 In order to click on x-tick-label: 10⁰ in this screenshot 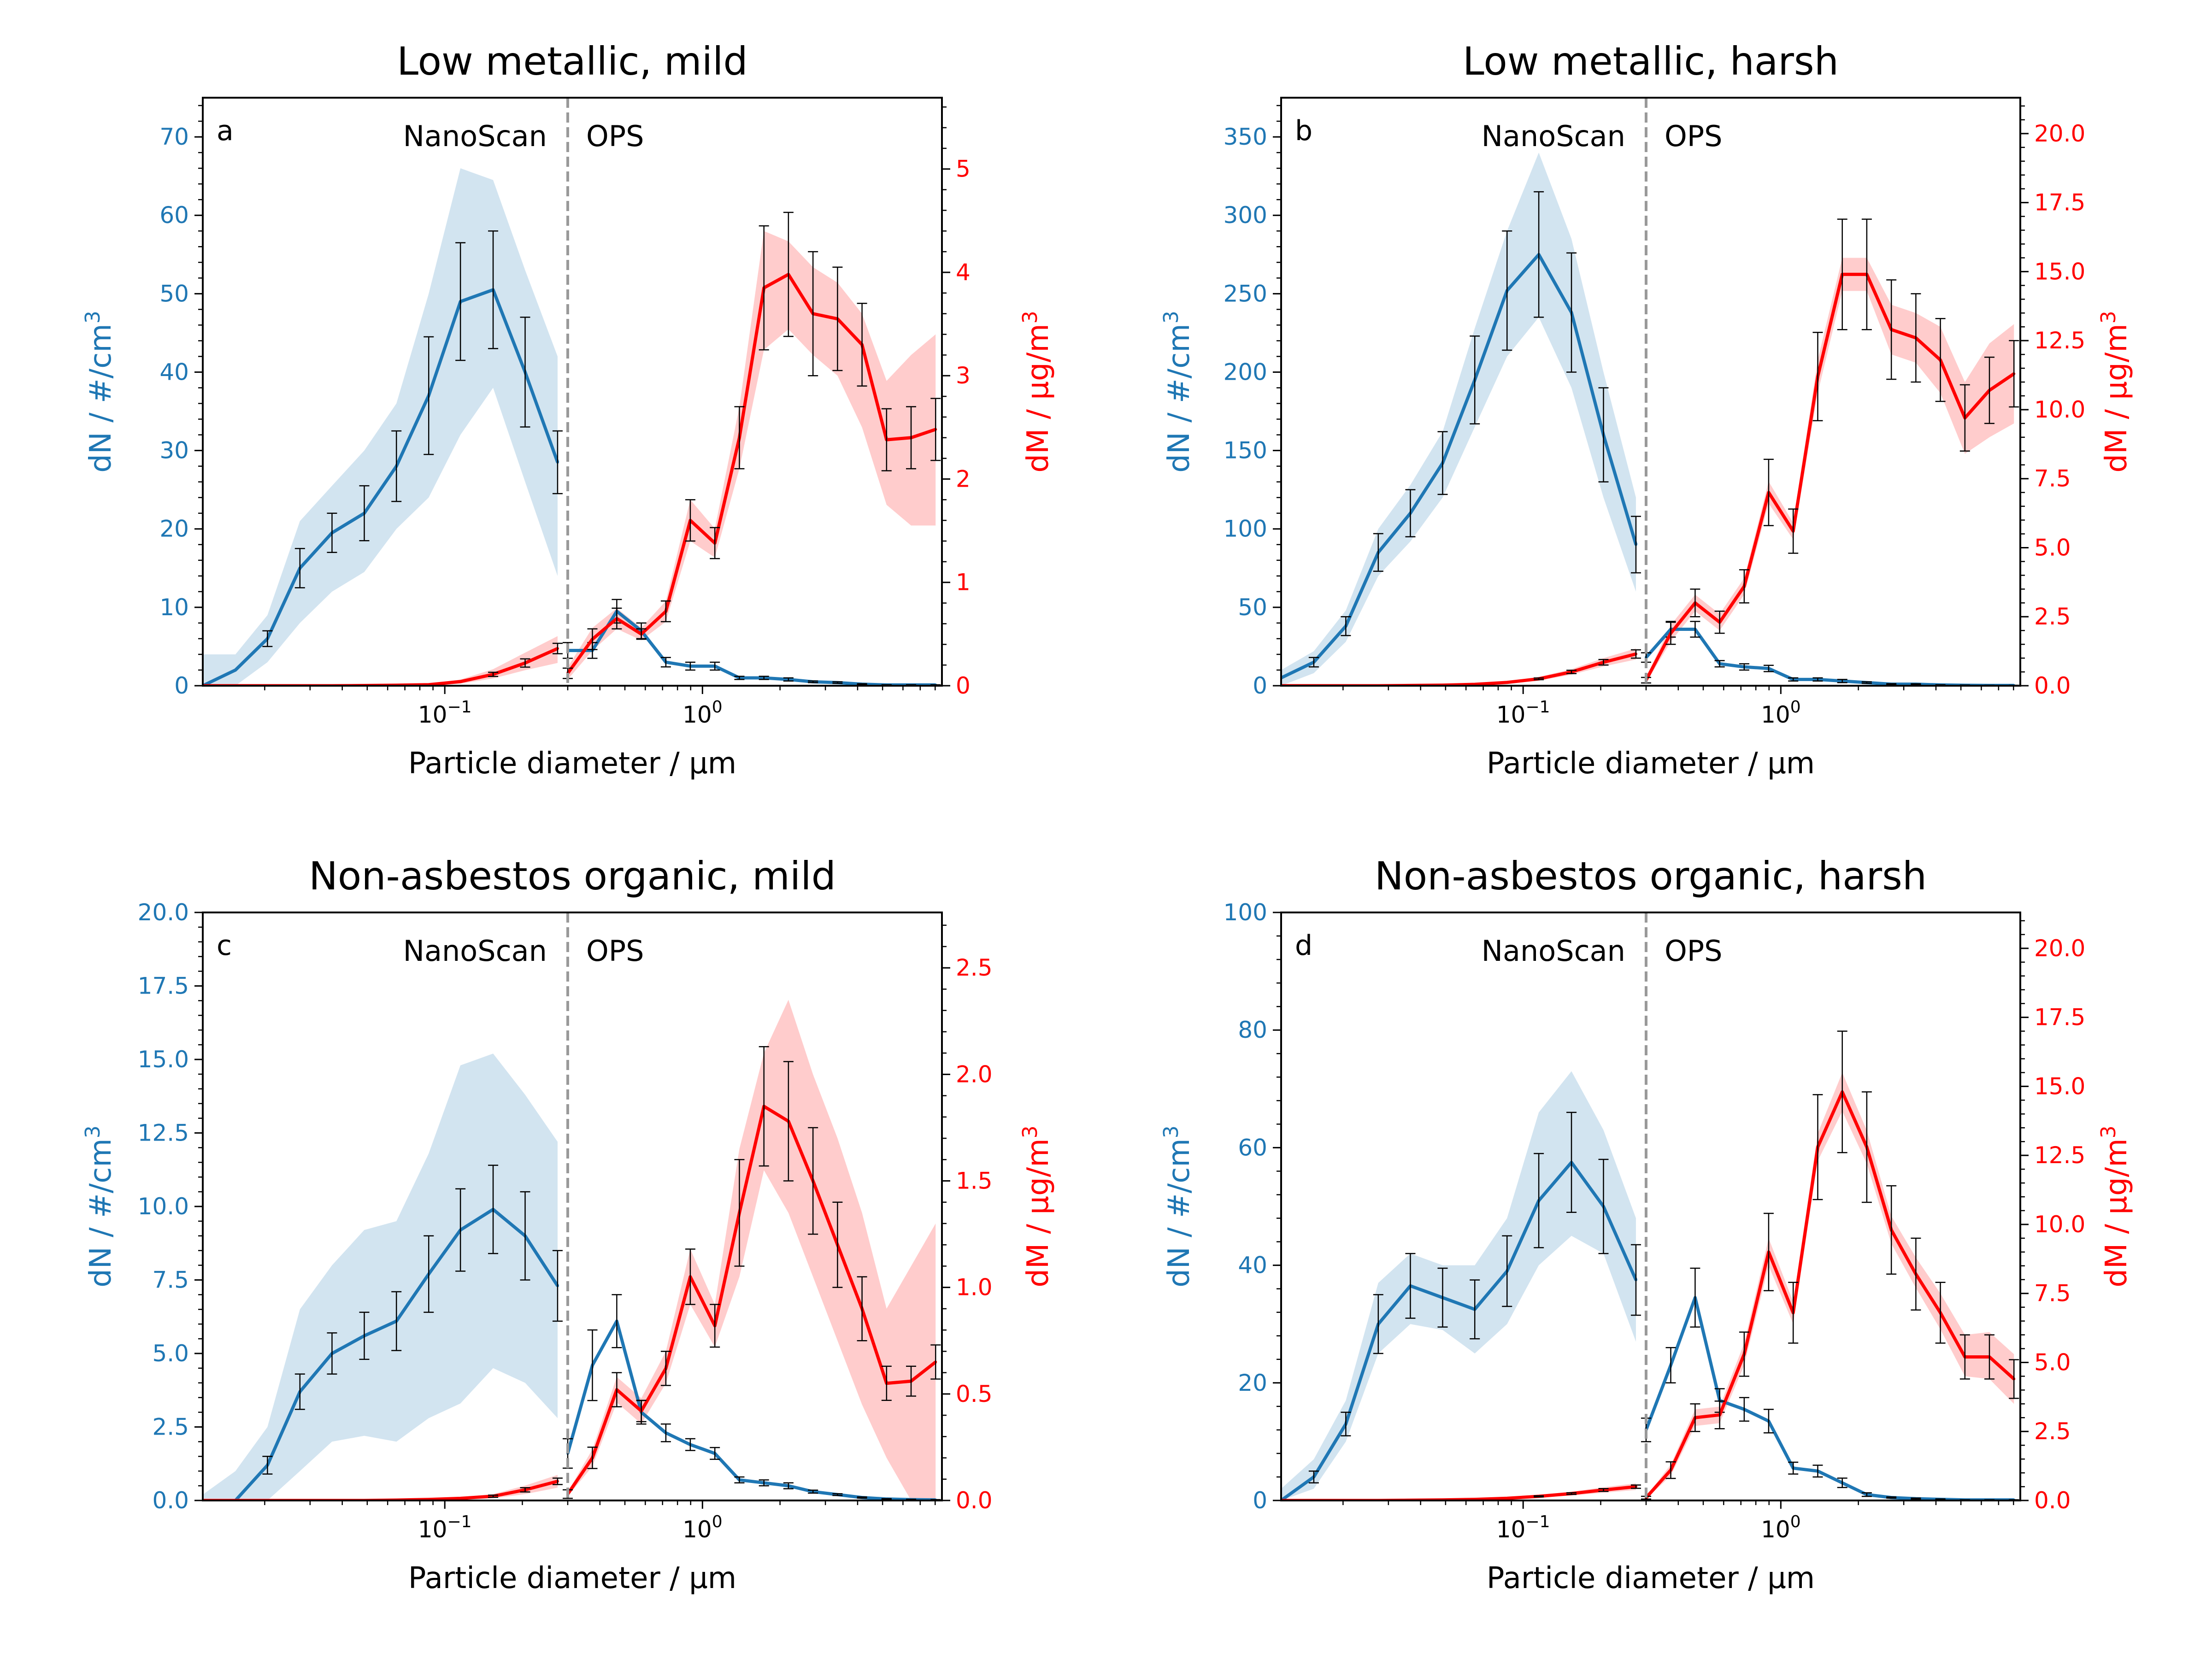, I will do `click(1781, 1527)`.